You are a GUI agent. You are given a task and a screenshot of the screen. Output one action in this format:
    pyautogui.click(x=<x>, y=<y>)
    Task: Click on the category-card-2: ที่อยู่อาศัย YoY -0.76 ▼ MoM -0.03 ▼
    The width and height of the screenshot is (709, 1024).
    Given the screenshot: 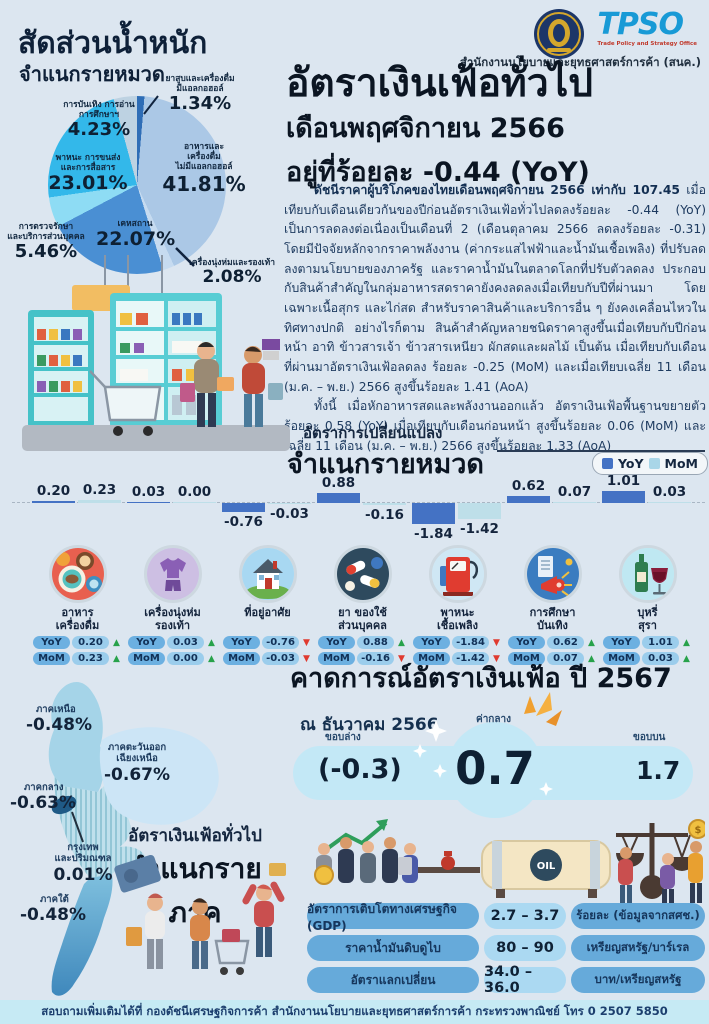 What is the action you would take?
    pyautogui.click(x=267, y=605)
    